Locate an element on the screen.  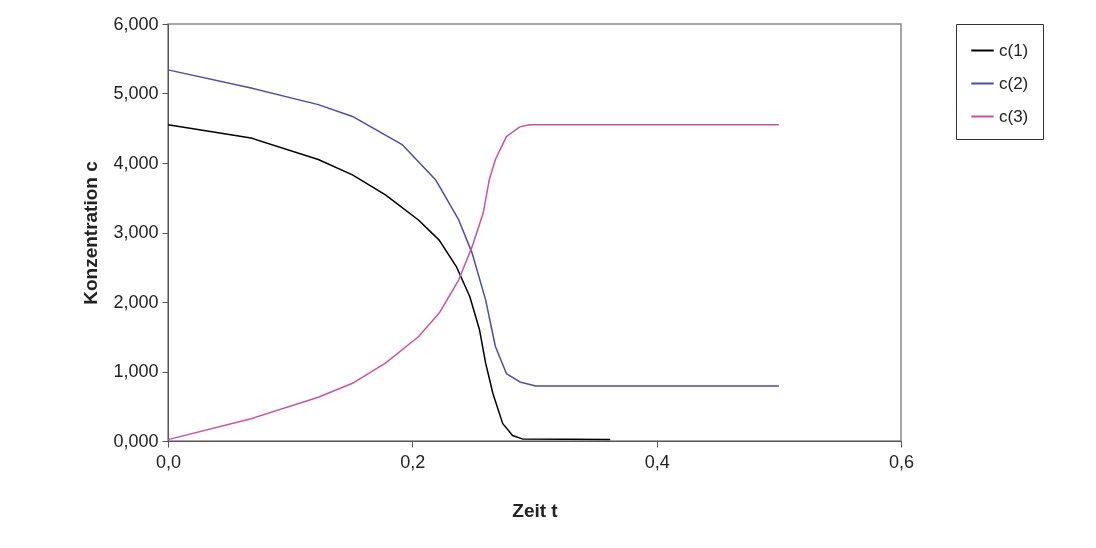
x-tick-label: 0,0 is located at coordinates (168, 461).